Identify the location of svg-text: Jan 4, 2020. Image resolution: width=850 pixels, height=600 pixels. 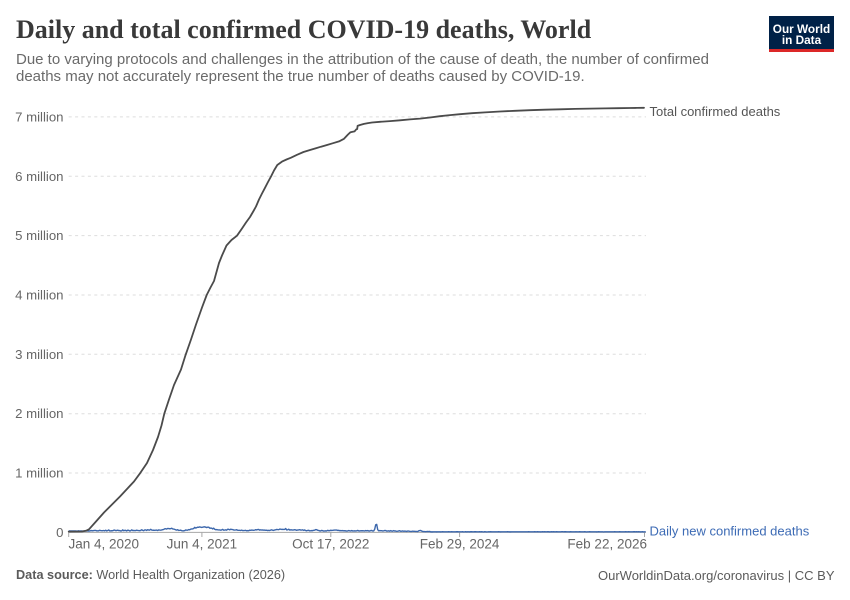
(104, 544).